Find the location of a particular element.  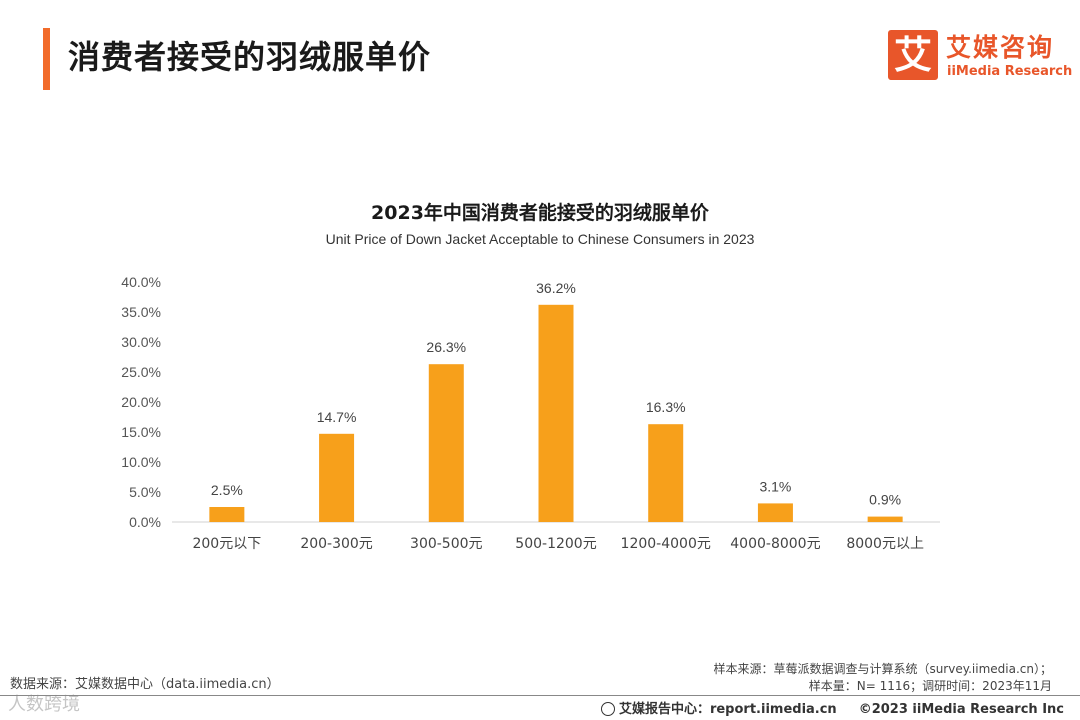

x-tick-label: 200元以下 is located at coordinates (226, 544).